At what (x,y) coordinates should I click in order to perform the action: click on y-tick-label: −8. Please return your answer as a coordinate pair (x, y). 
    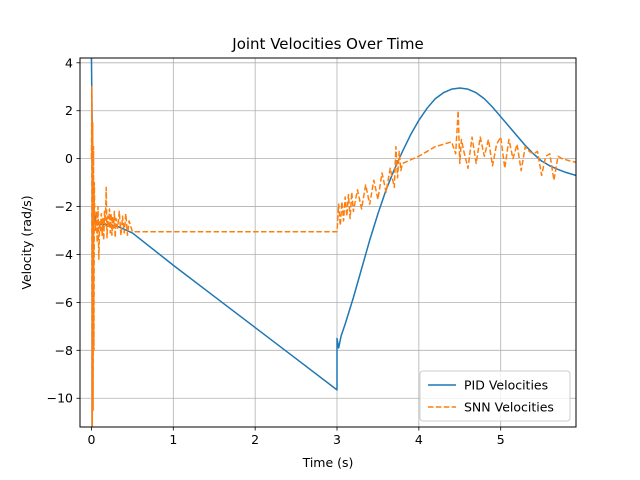
    Looking at the image, I should click on (64, 350).